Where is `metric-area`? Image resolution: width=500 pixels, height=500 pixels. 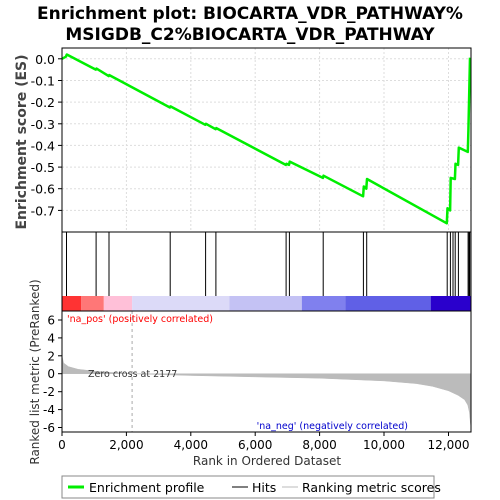 metric-area is located at coordinates (266, 391).